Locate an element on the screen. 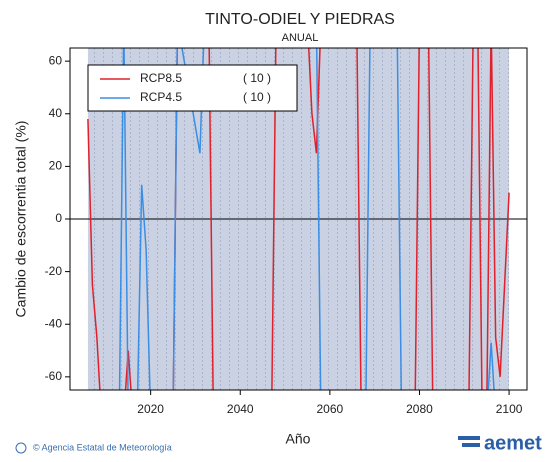  credit: © Agencia Estatal de Meteorología is located at coordinates (93, 448).